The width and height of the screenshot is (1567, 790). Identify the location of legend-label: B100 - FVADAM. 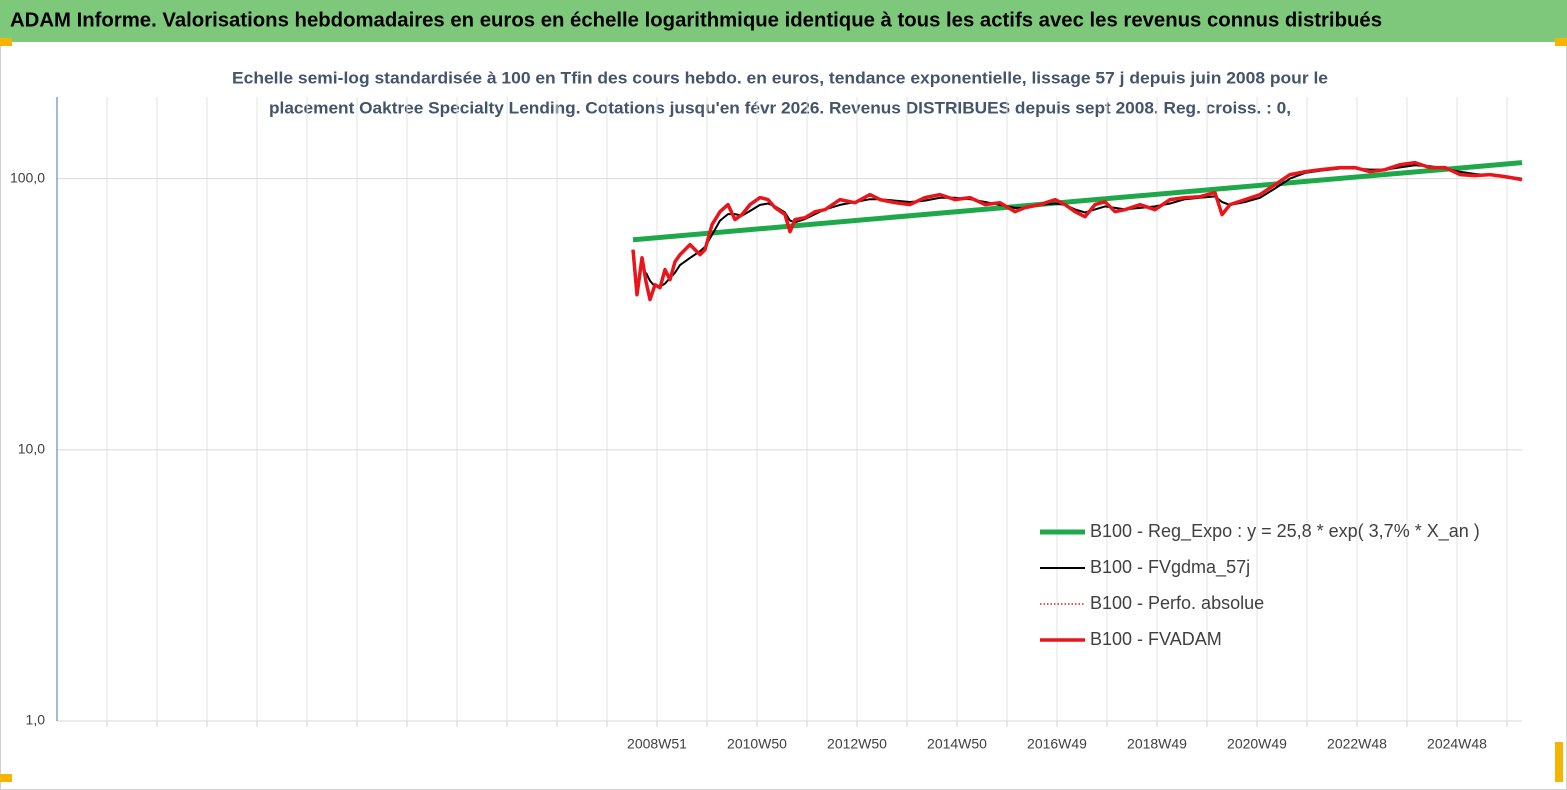
(1156, 639).